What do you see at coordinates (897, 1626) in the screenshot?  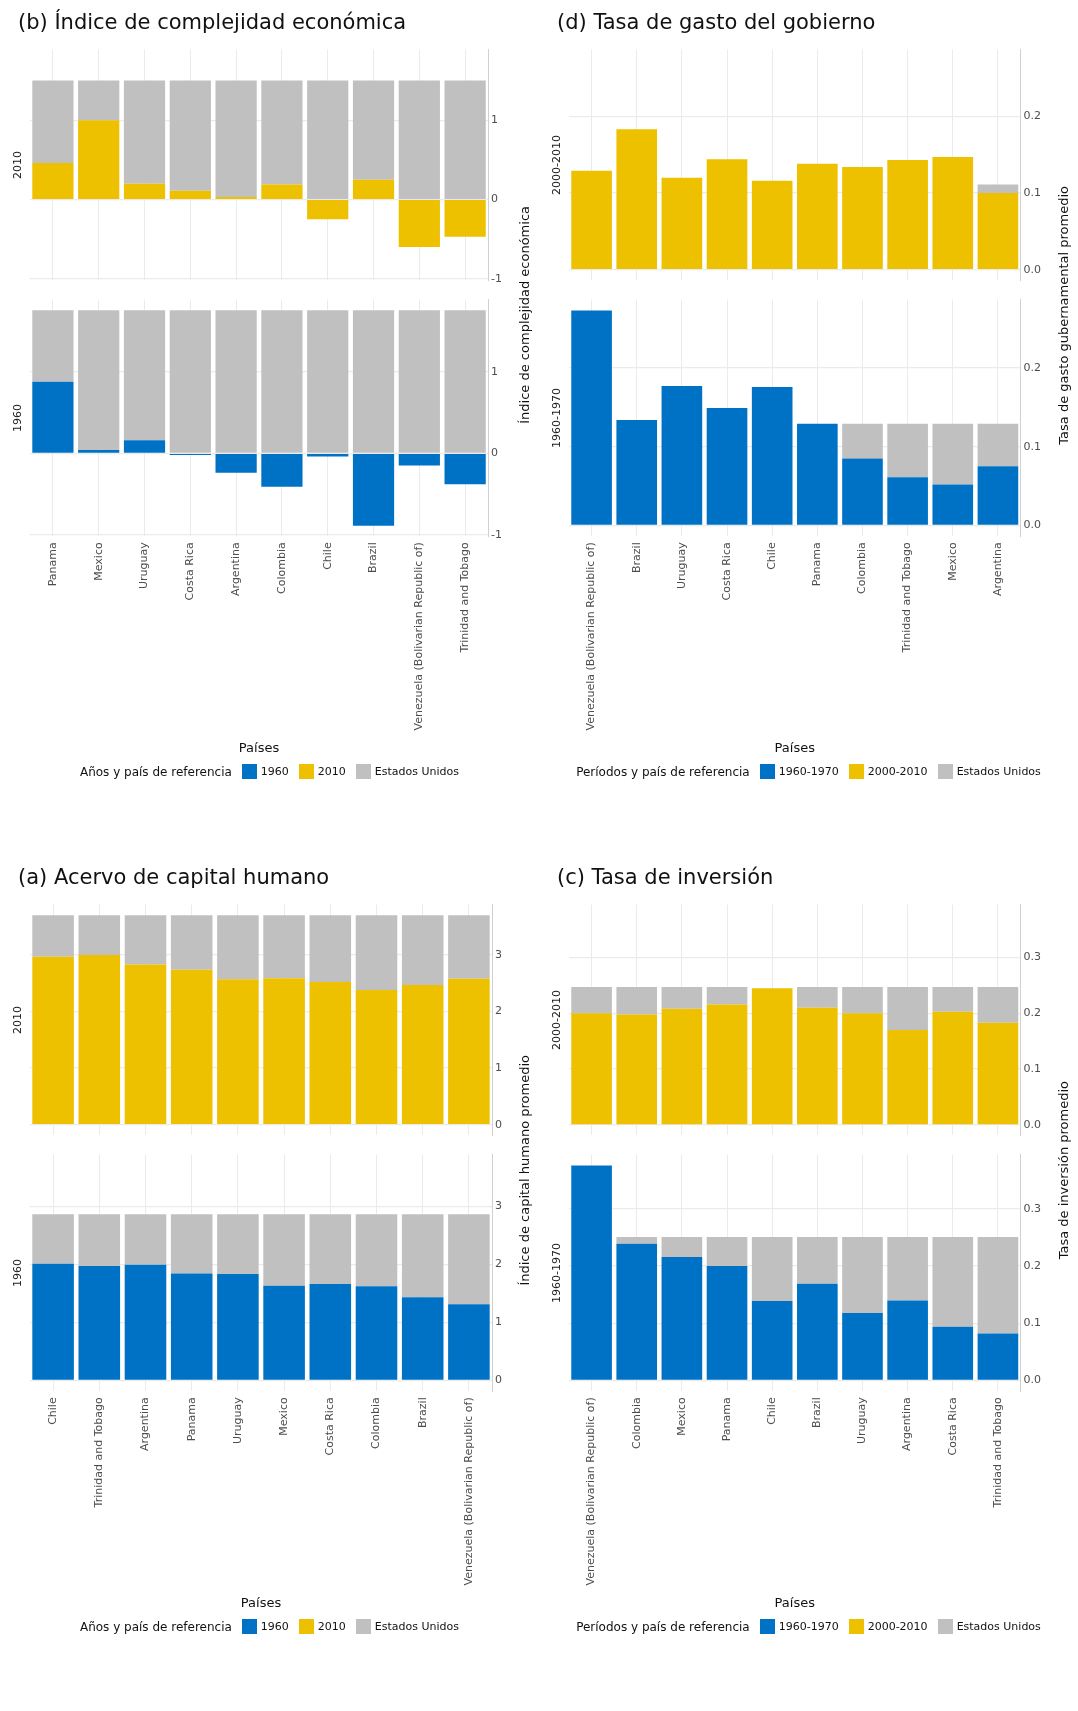 I see `legend-label: 2000-2010` at bounding box center [897, 1626].